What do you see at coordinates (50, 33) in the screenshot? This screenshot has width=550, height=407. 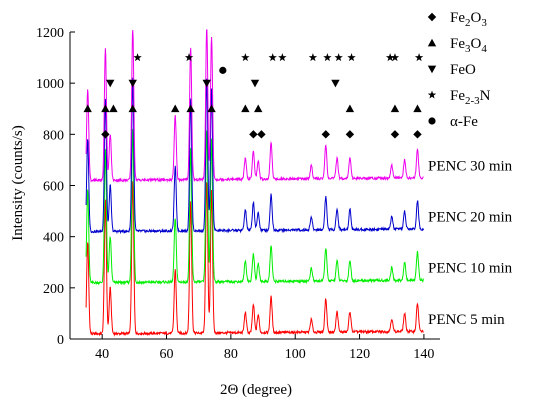 I see `y-tick-label: 1200` at bounding box center [50, 33].